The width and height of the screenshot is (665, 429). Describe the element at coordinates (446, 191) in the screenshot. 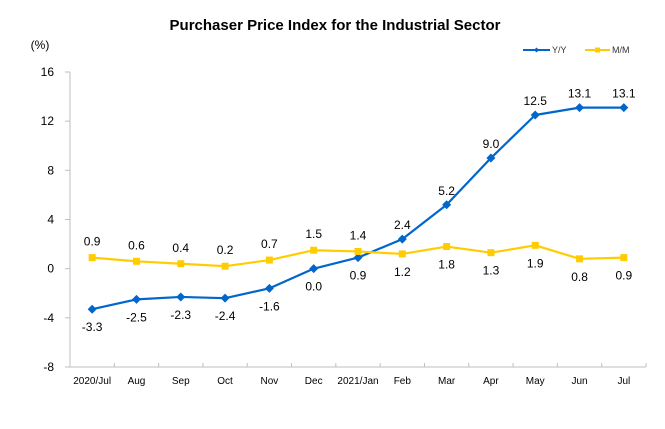

I see `data-label-yy: 5.2` at that location.